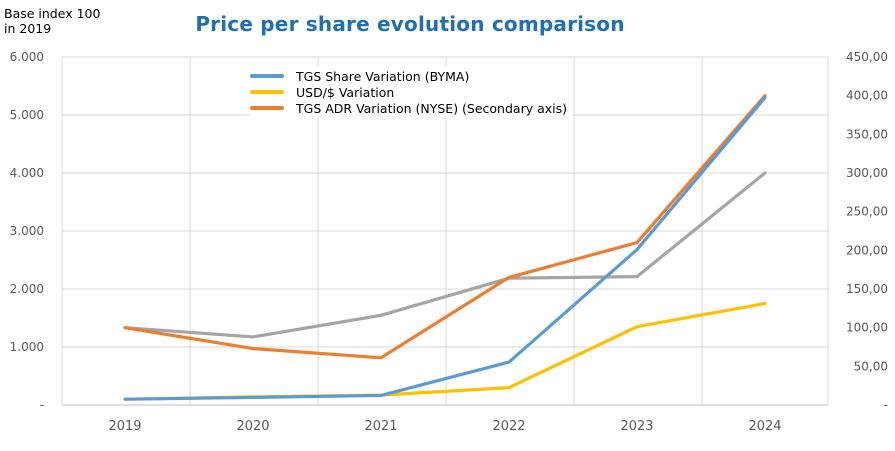  I want to click on left-axis-tick-label: 4.000, so click(27, 173).